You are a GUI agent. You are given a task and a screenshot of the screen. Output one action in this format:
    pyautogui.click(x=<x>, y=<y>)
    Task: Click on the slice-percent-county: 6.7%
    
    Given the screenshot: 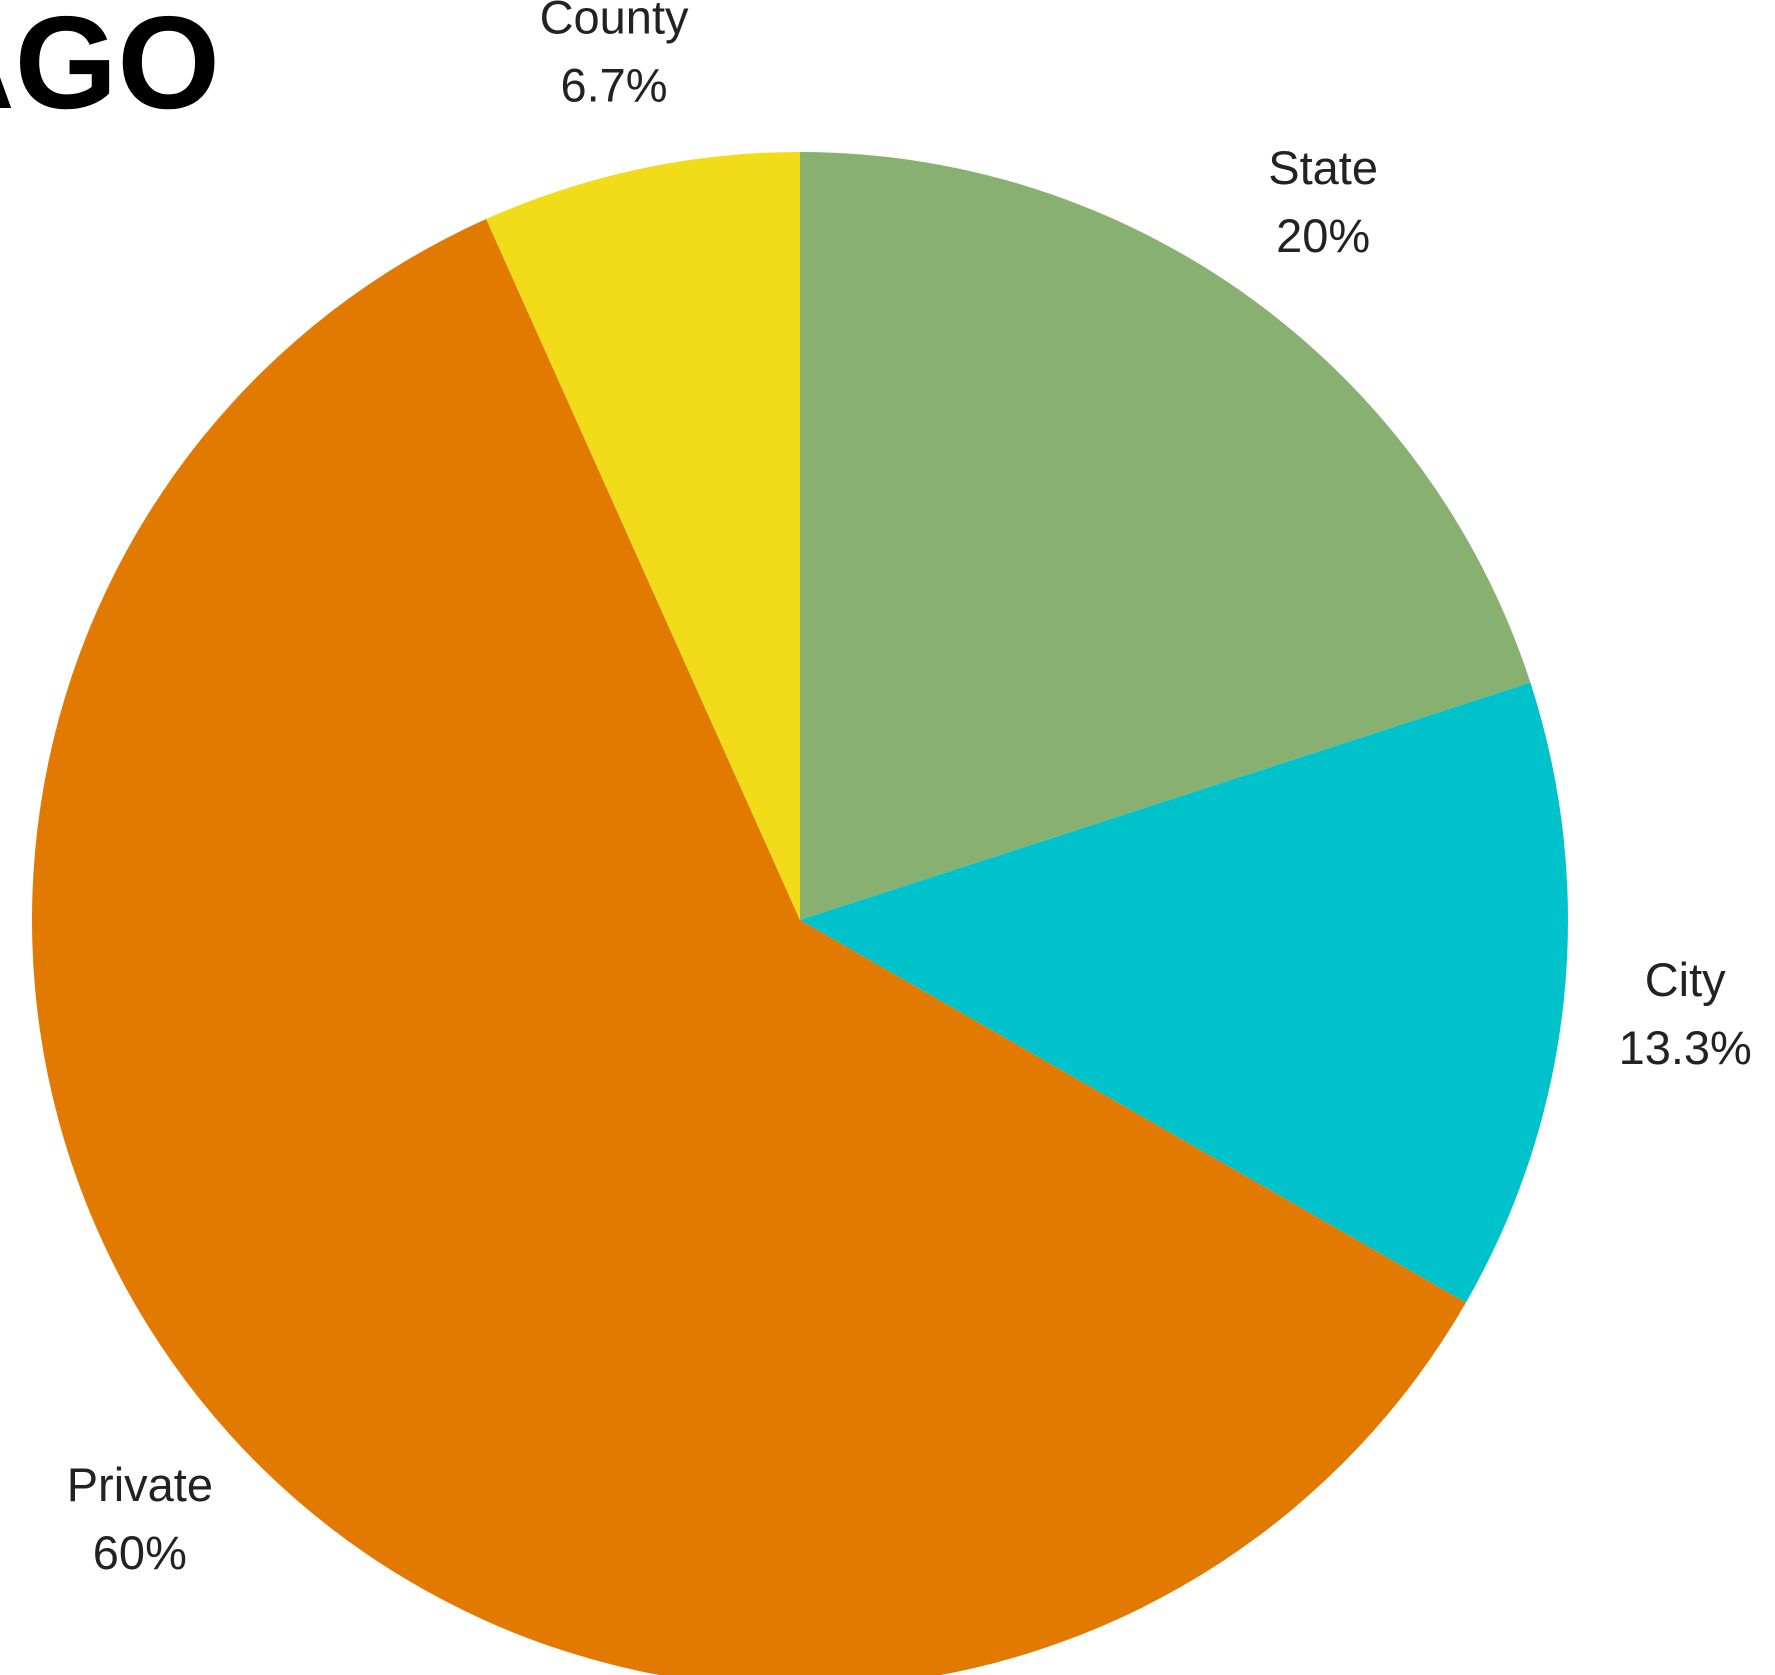 What is the action you would take?
    pyautogui.click(x=613, y=85)
    